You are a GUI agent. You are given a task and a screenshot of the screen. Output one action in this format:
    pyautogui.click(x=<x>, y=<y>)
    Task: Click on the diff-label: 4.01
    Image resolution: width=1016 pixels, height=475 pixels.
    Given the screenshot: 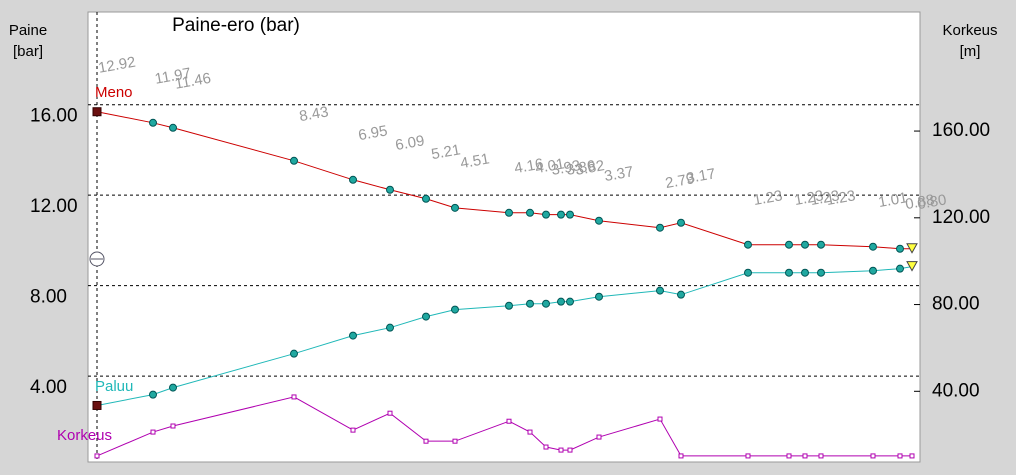 What is the action you would take?
    pyautogui.click(x=550, y=166)
    